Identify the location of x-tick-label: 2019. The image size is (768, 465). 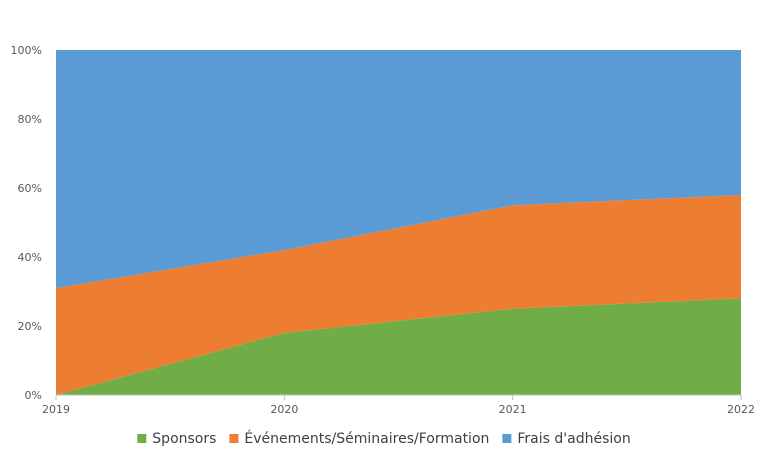
(56, 409).